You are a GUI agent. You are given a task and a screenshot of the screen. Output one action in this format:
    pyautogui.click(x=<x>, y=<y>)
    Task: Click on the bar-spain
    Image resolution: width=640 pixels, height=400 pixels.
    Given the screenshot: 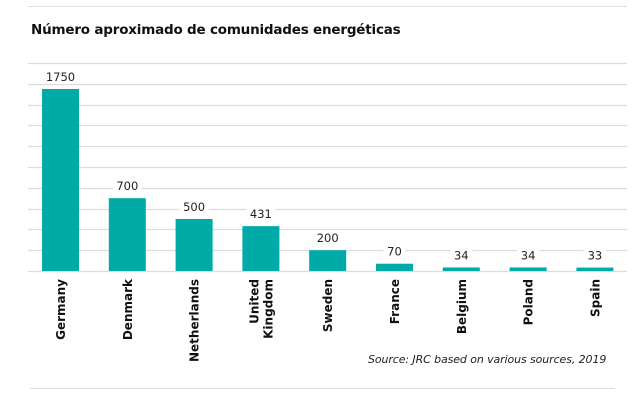 What is the action you would take?
    pyautogui.click(x=595, y=269)
    